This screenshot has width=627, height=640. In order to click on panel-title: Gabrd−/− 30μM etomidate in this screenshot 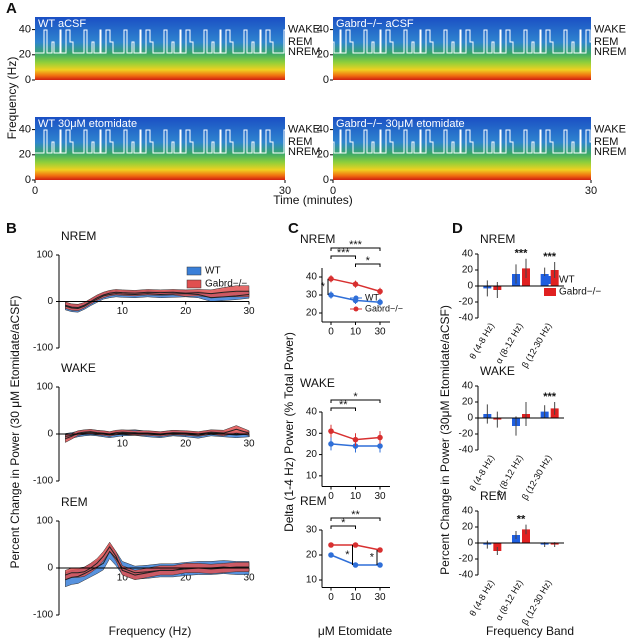, I will do `click(400, 124)`.